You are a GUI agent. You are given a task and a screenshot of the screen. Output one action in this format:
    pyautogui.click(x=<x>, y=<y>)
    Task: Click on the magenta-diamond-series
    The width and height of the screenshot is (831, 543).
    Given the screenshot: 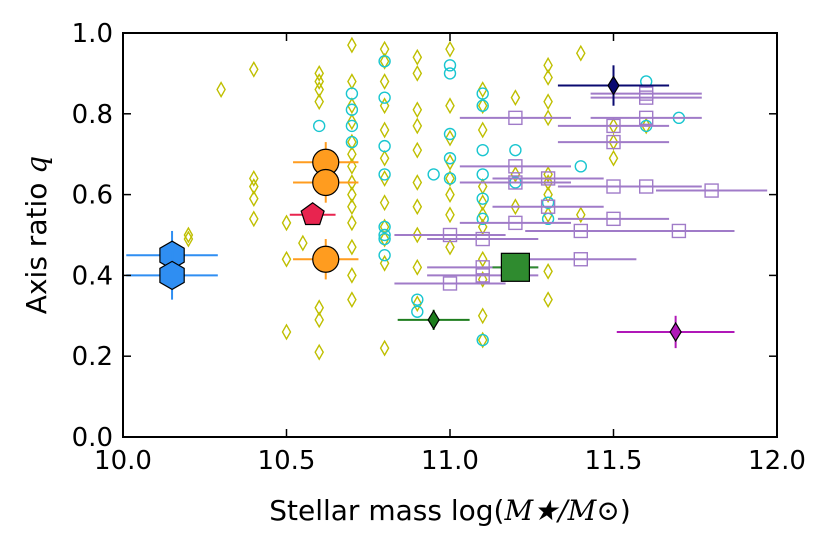 What is the action you would take?
    pyautogui.click(x=675, y=332)
    